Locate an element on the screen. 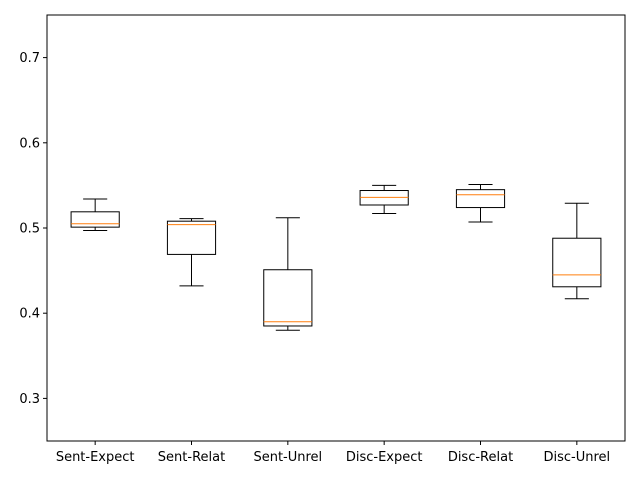 This screenshot has height=480, width=640. y-tick-label: 0.6 is located at coordinates (29, 143).